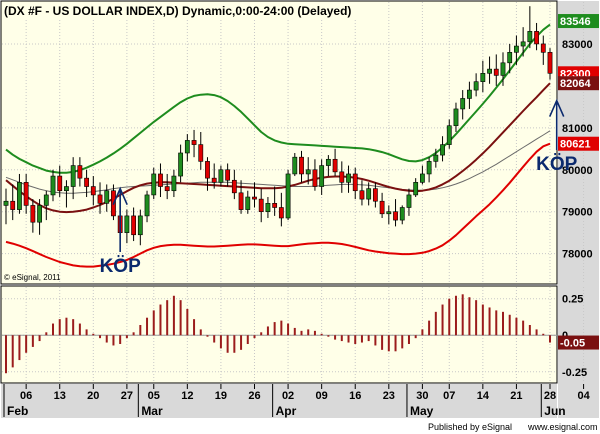  I want to click on date-tick-label: 26, so click(254, 396).